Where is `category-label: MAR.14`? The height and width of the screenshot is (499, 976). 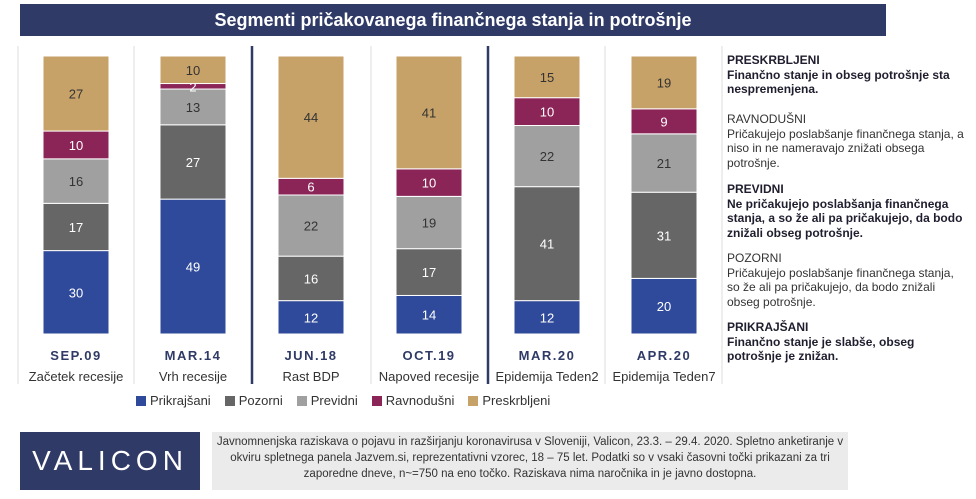
category-label: MAR.14 is located at coordinates (193, 355).